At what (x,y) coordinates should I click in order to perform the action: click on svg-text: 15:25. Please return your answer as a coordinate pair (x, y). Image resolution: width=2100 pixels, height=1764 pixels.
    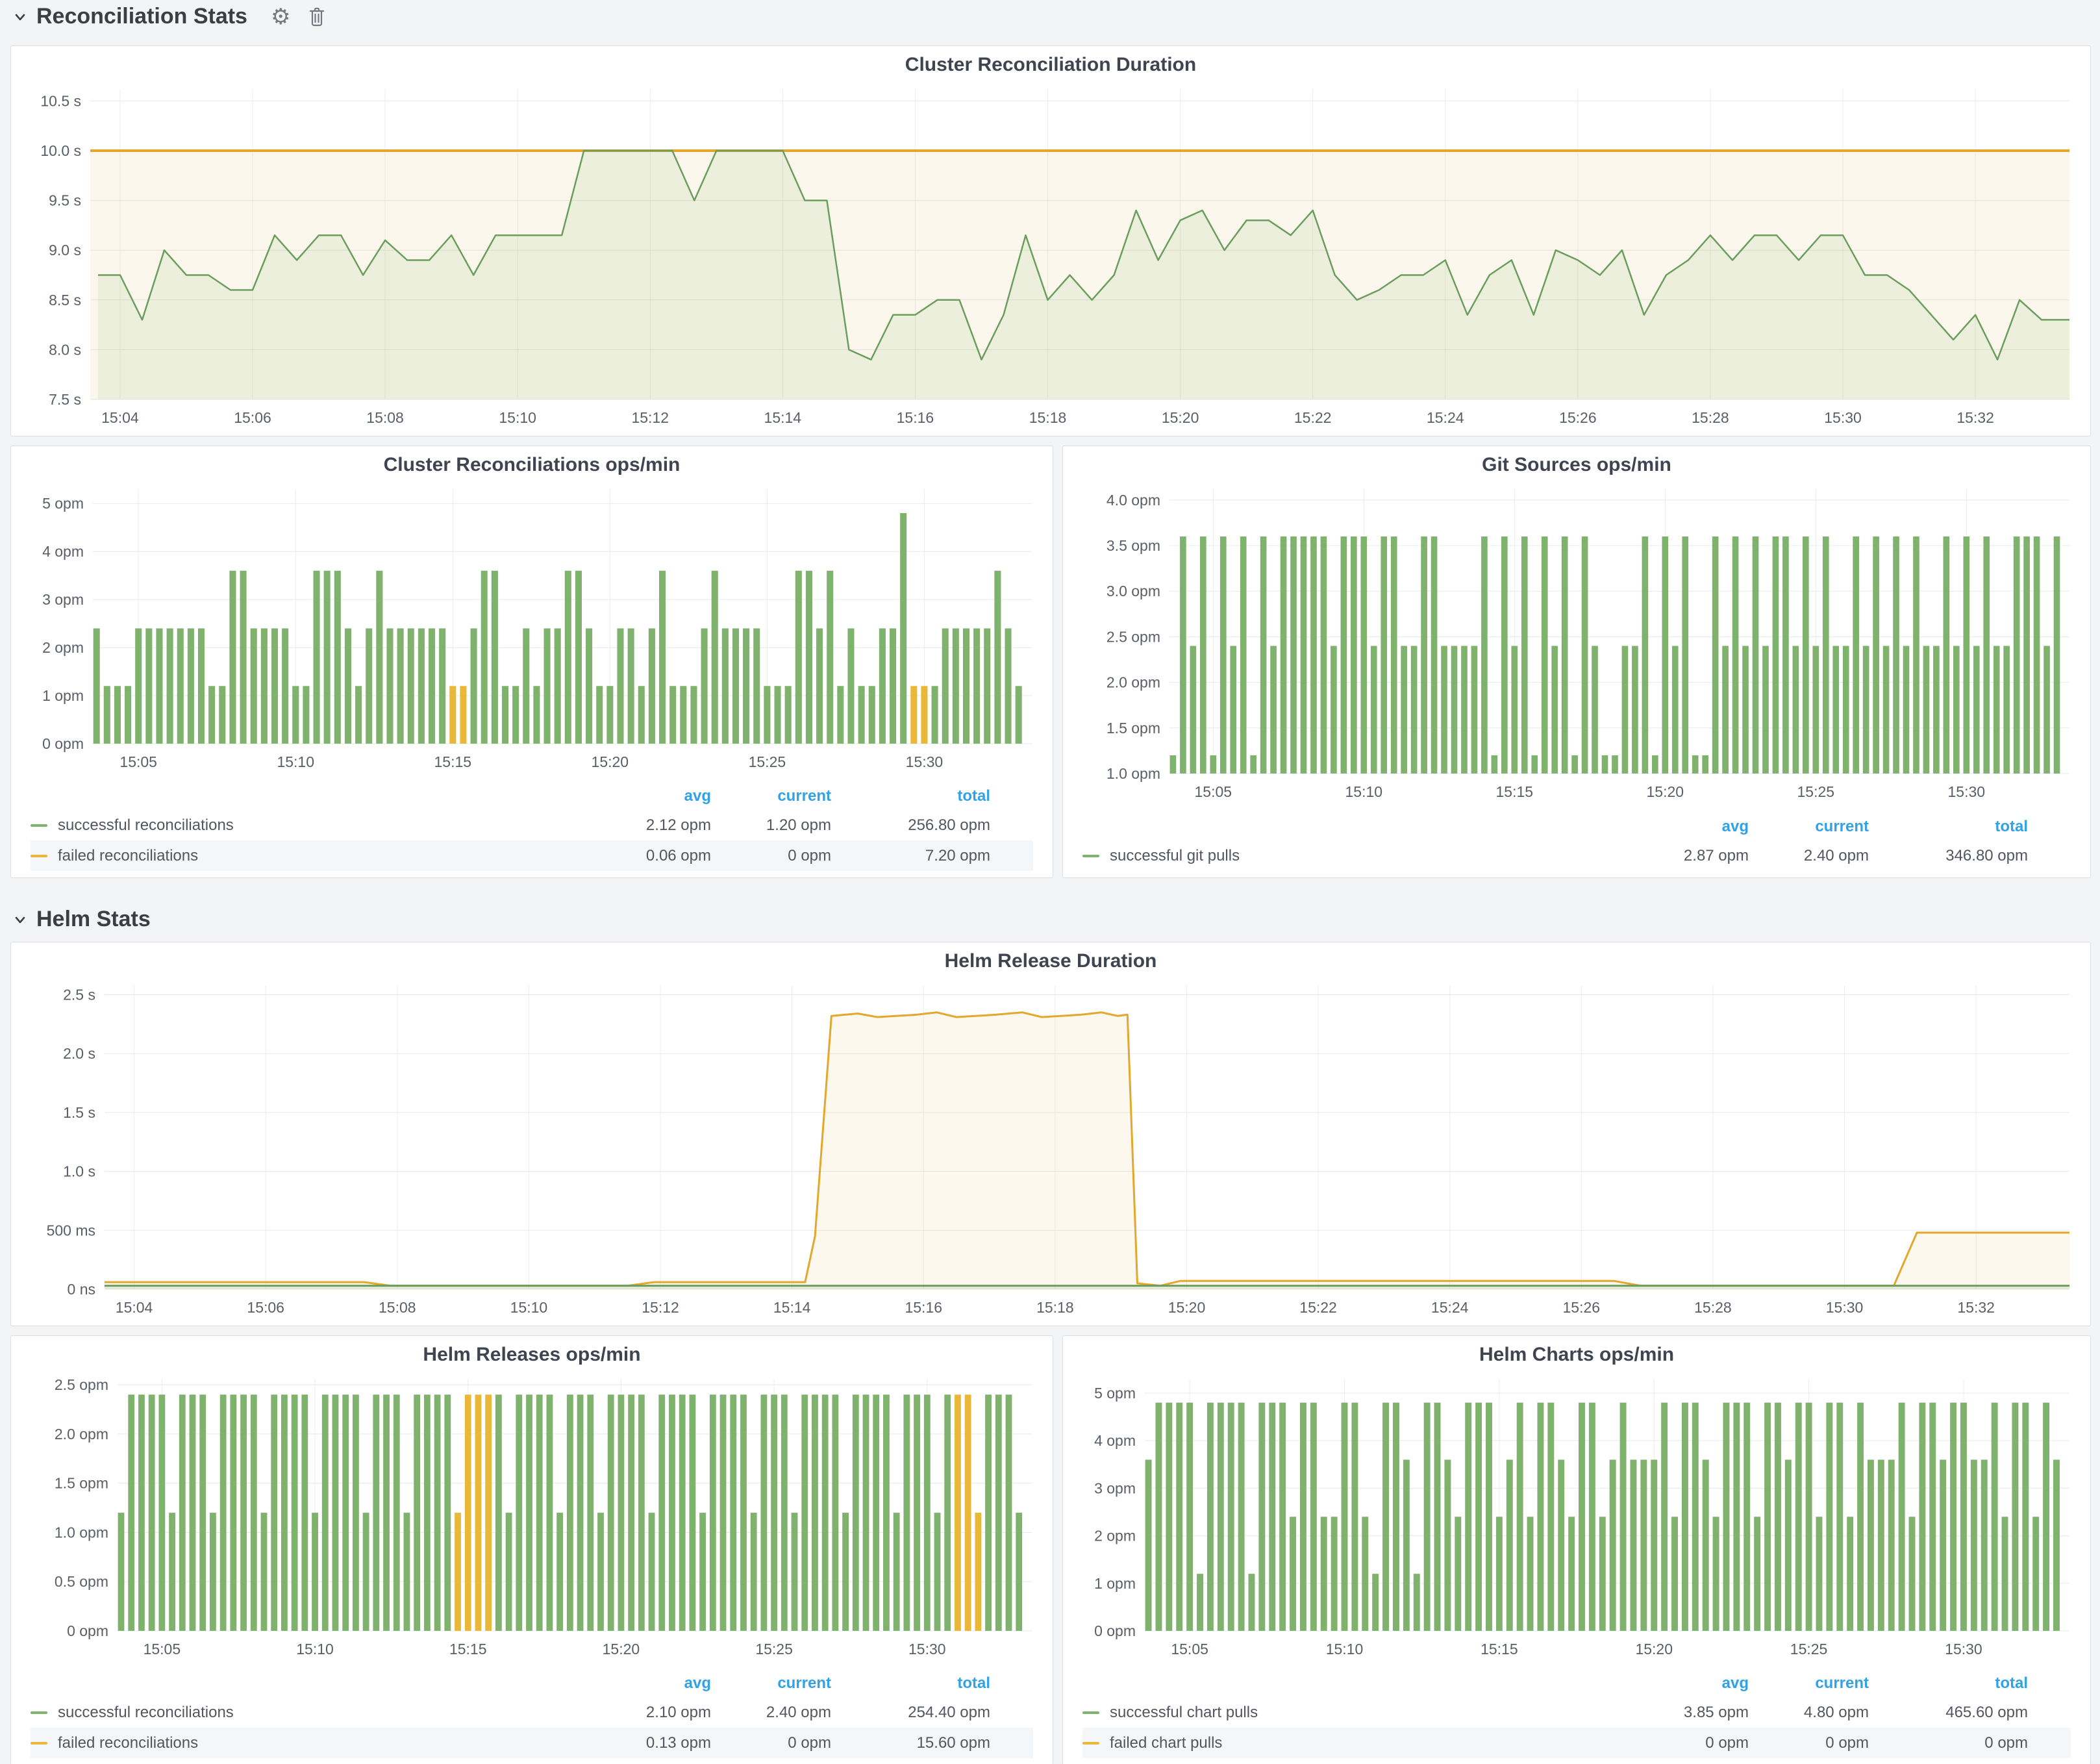
    Looking at the image, I should click on (774, 1649).